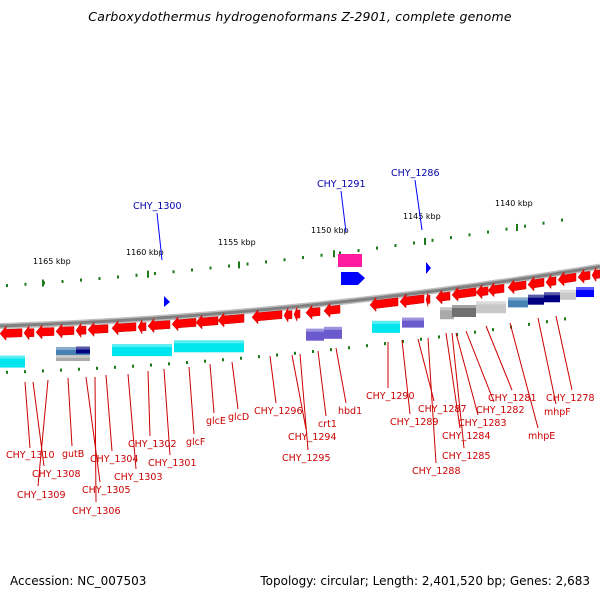  Describe the element at coordinates (585, 289) in the screenshot. I see `blue-block-highlight` at that location.